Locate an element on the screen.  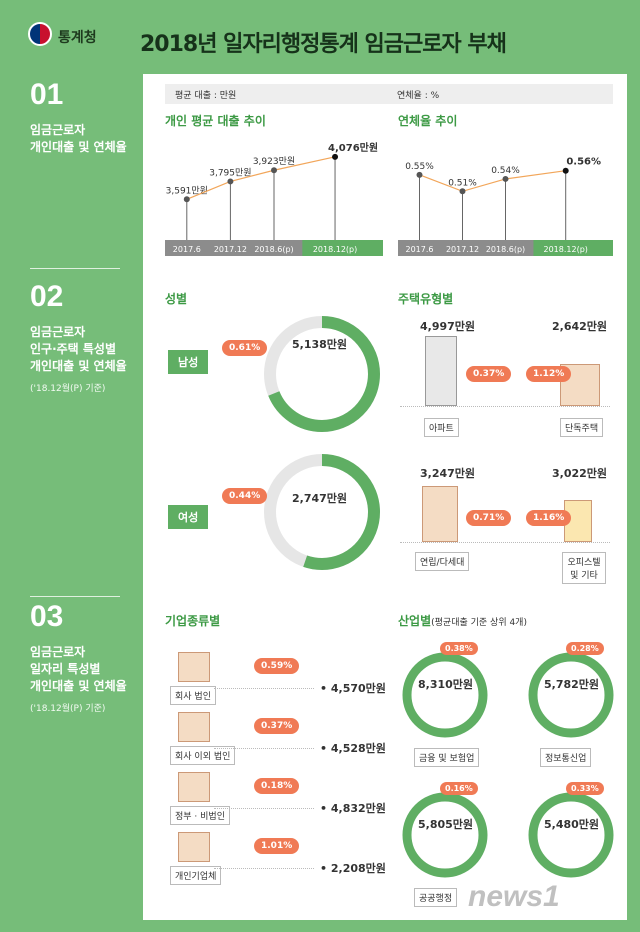
section-number: 02 is located at coordinates (47, 296).